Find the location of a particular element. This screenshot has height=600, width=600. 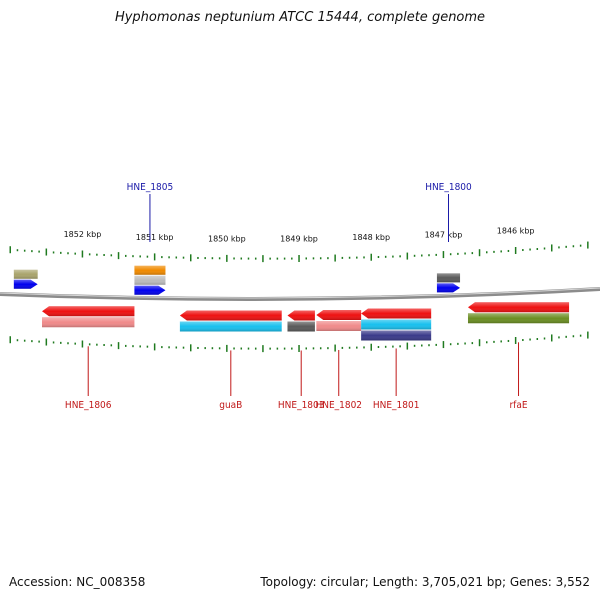

gene-label-f7: HNE_1800 is located at coordinates (448, 187).